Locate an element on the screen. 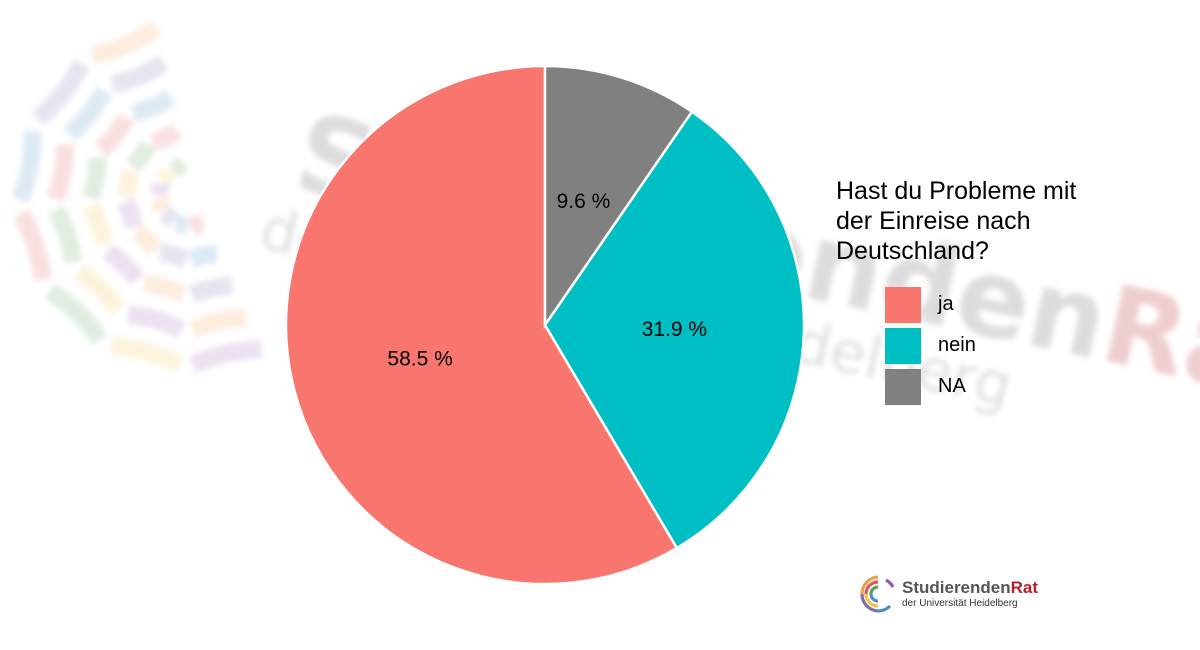  legend-key-ja is located at coordinates (903, 304).